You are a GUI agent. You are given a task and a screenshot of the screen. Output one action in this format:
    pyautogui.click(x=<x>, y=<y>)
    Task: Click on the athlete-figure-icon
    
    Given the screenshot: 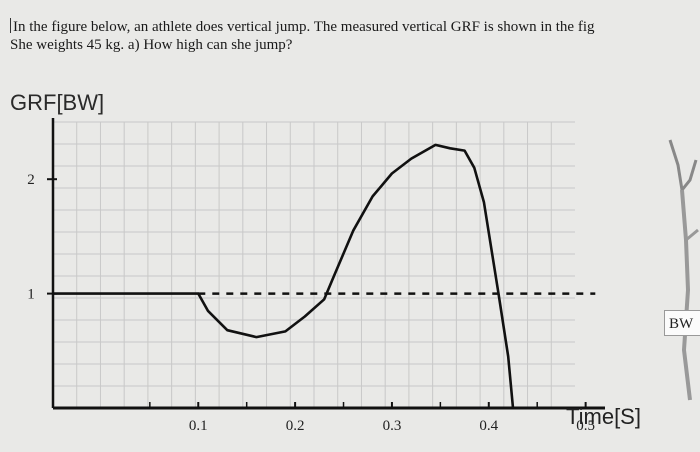 What is the action you would take?
    pyautogui.click(x=683, y=270)
    